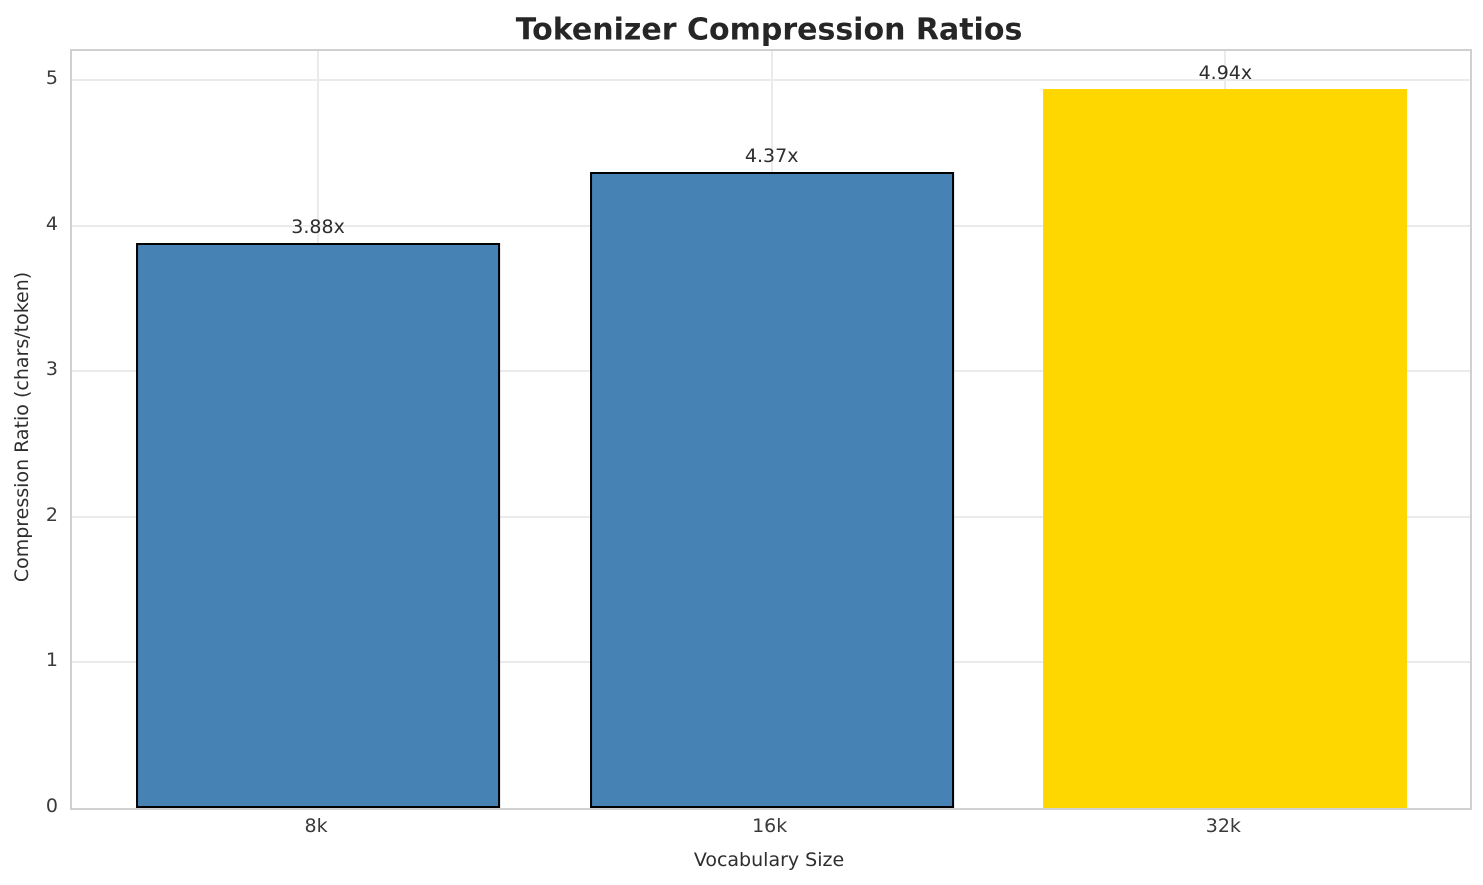  Describe the element at coordinates (51, 78) in the screenshot. I see `y-tick-label: 5` at that location.